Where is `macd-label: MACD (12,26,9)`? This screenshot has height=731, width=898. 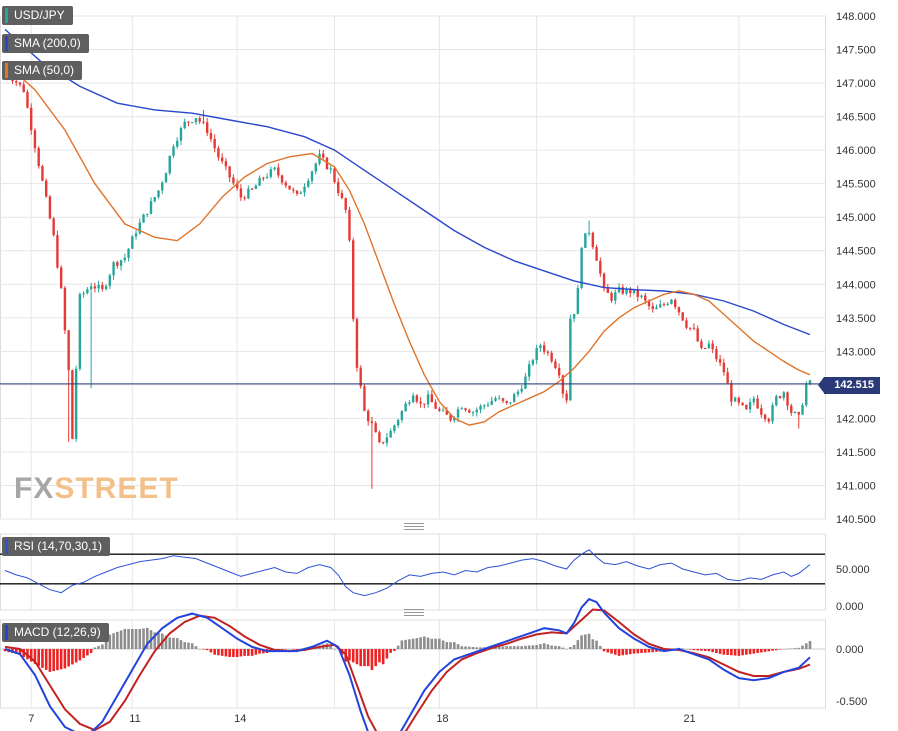 macd-label: MACD (12,26,9) is located at coordinates (57, 632).